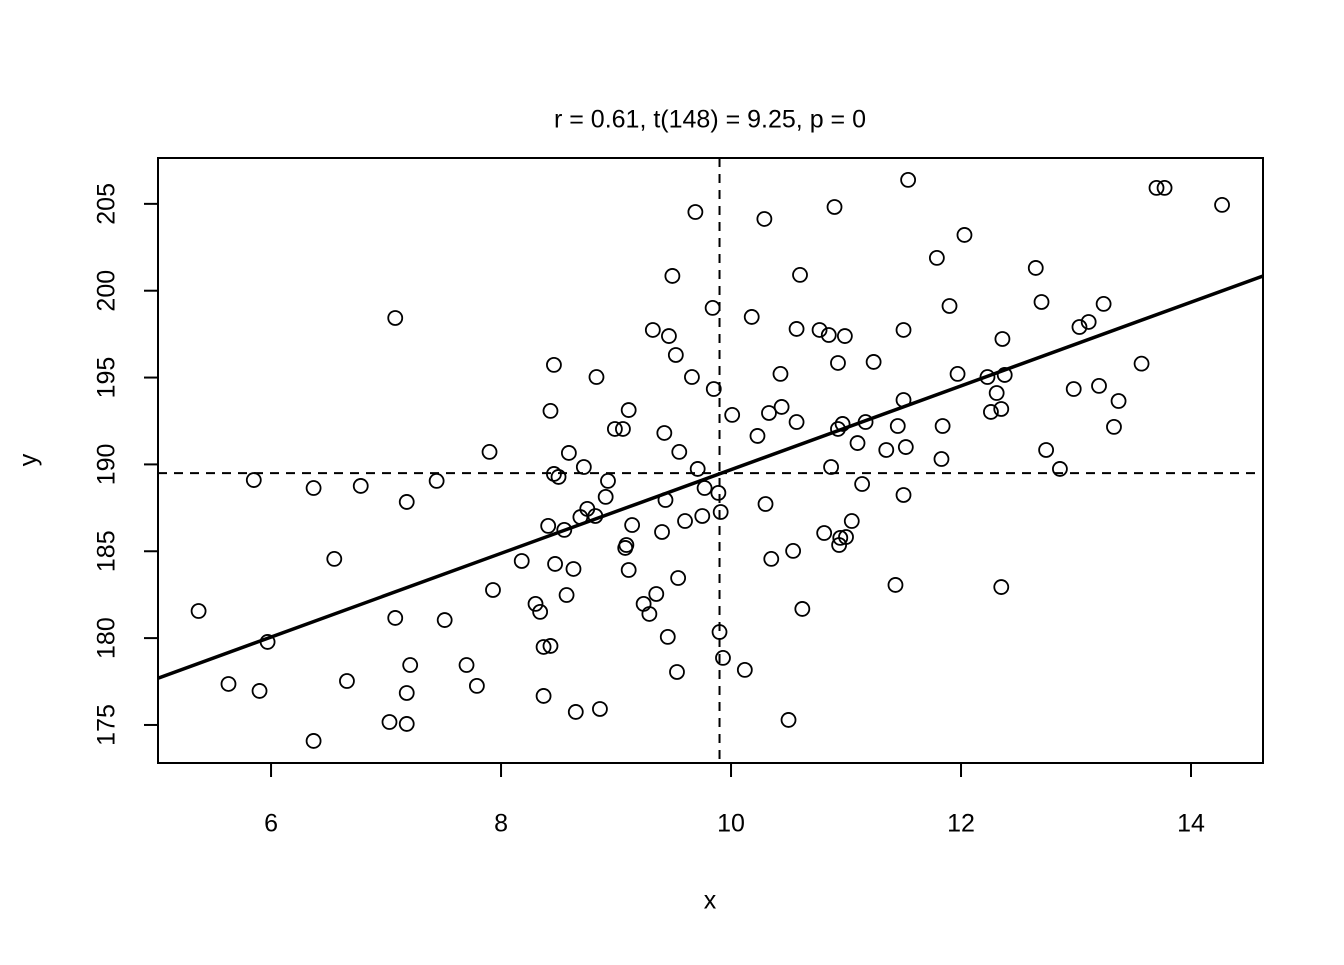  I want to click on y-tick-label: 200, so click(107, 291).